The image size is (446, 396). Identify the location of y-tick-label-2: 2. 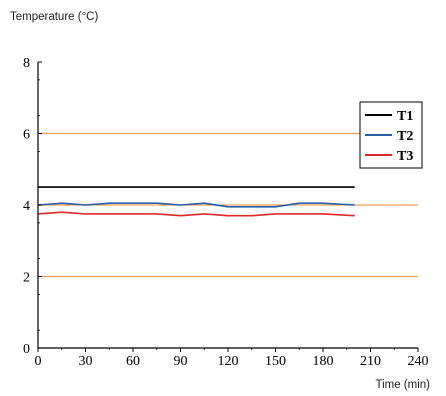
(26, 278).